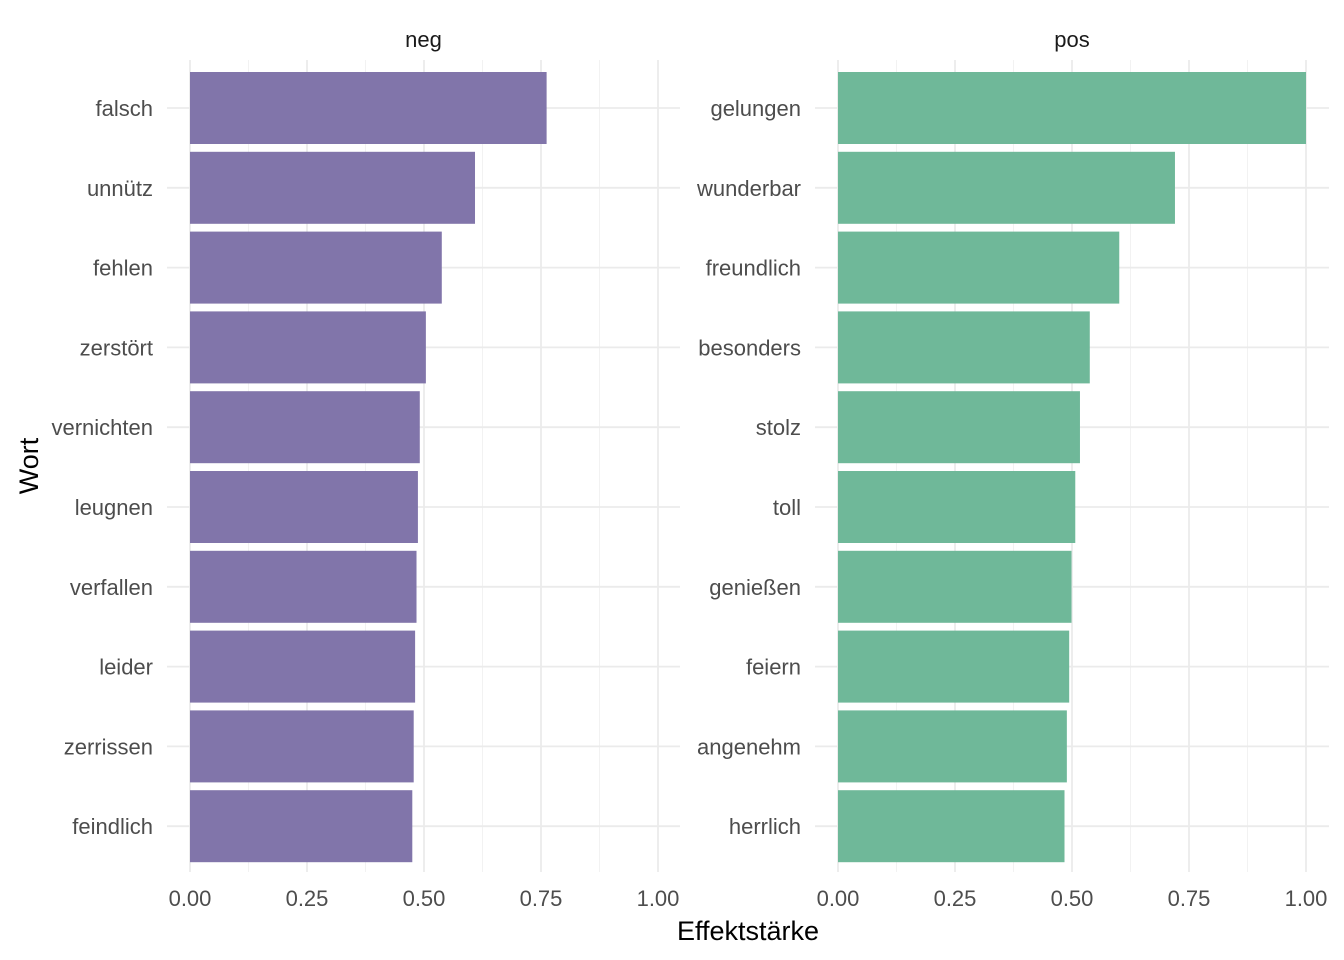 Image resolution: width=1344 pixels, height=960 pixels. I want to click on y-tick-label: leider, so click(126, 667).